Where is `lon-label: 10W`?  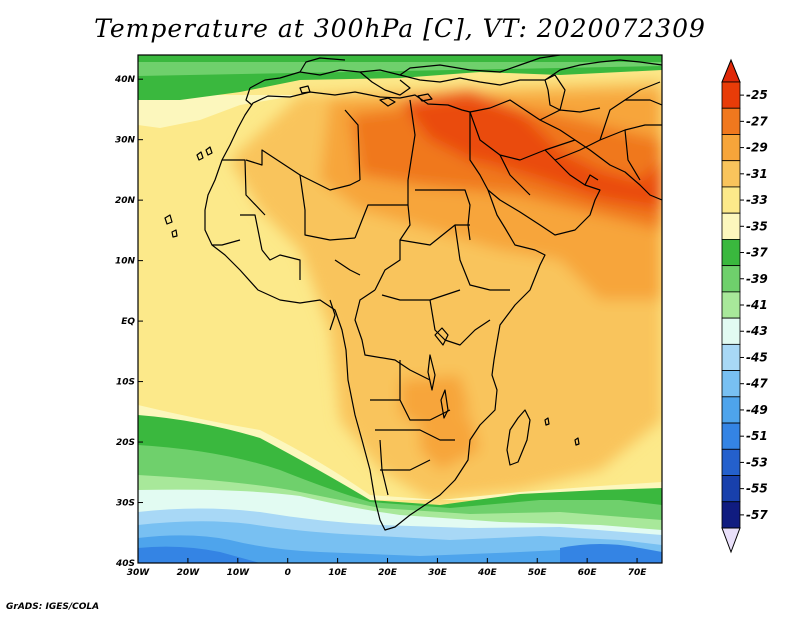 lon-label: 10W is located at coordinates (239, 573).